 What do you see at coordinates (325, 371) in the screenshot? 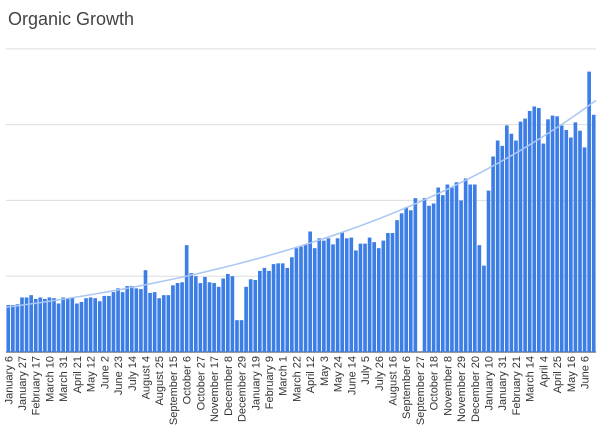
I see `x-tick-label: May 3` at bounding box center [325, 371].